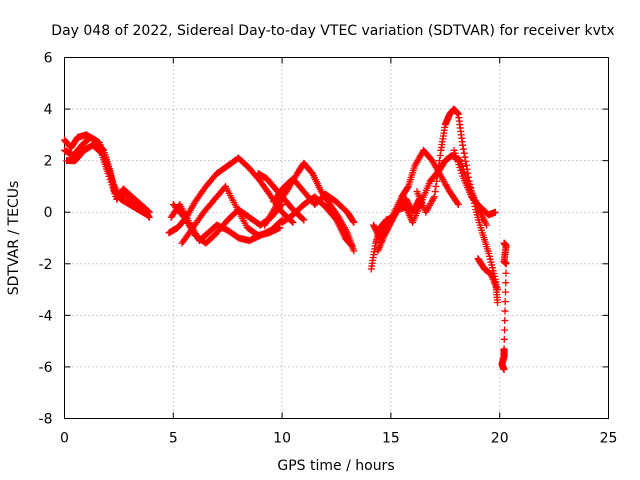 The image size is (640, 480). What do you see at coordinates (48, 59) in the screenshot?
I see `y-tick-label: 6` at bounding box center [48, 59].